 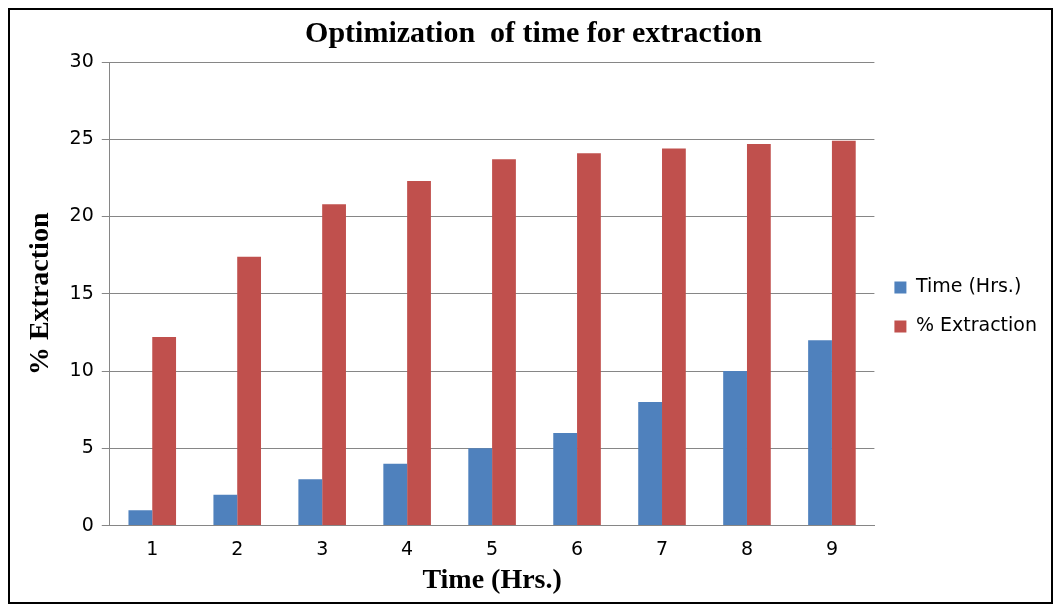 What do you see at coordinates (831, 547) in the screenshot?
I see `x-tick-label: 9` at bounding box center [831, 547].